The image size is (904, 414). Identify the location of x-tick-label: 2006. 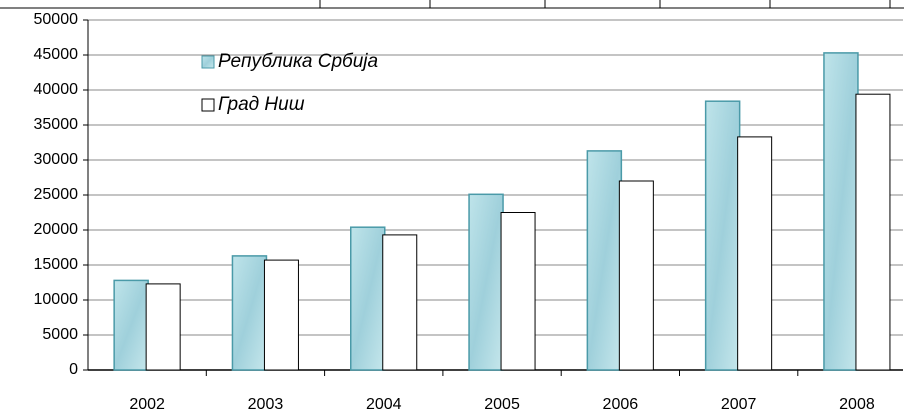
(621, 404).